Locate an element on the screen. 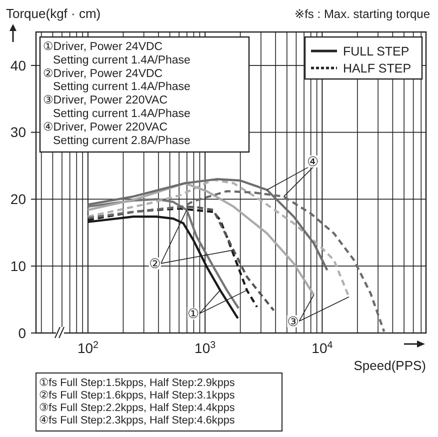 The height and width of the screenshot is (437, 438). text: ①fs Full Step:1.5kpps, Half Step:2.9kpps is located at coordinates (137, 383).